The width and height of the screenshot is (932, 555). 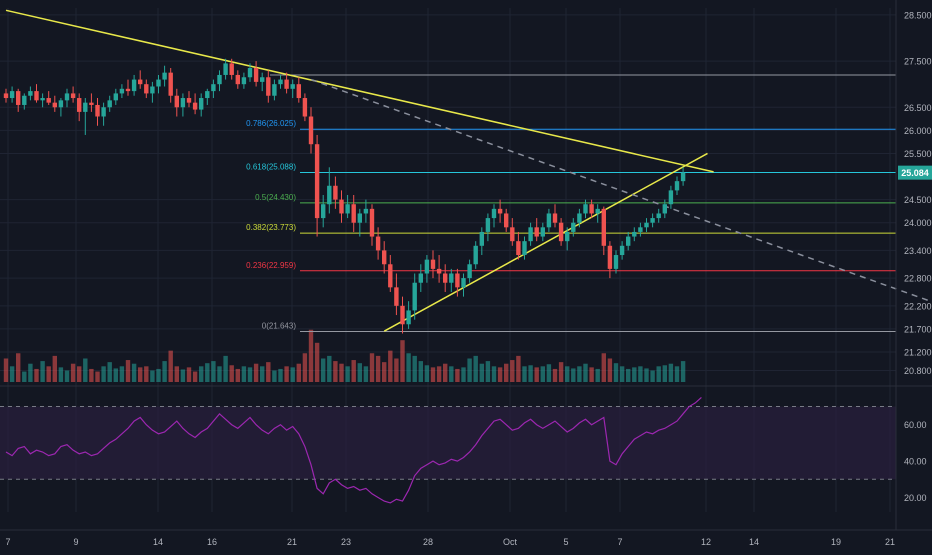 What do you see at coordinates (271, 123) in the screenshot?
I see `fib-level-label: 0.786(26.025)` at bounding box center [271, 123].